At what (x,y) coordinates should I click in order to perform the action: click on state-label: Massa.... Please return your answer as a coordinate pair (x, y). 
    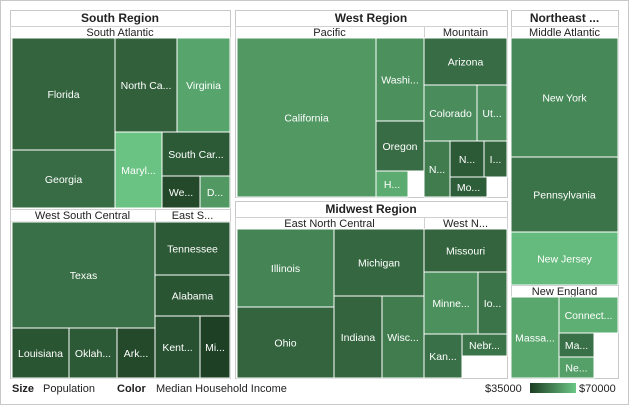
    Looking at the image, I should click on (535, 339).